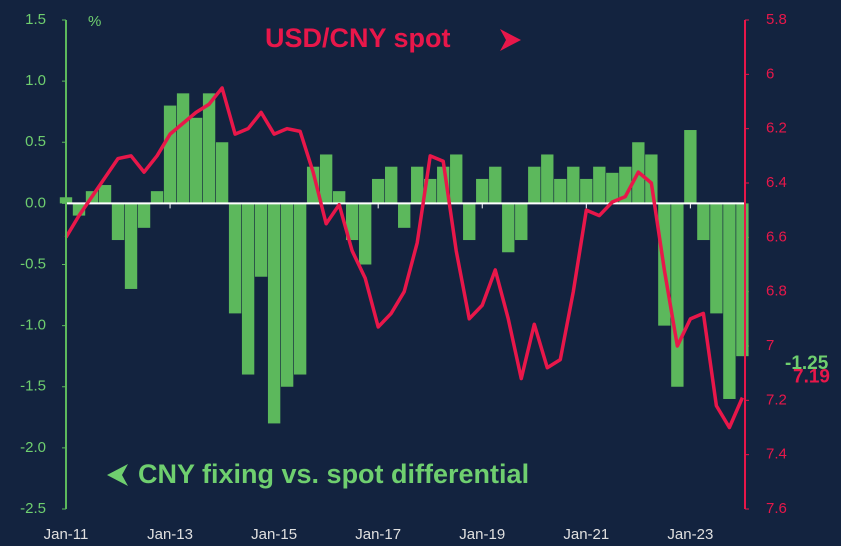 The height and width of the screenshot is (546, 841). Describe the element at coordinates (33, 325) in the screenshot. I see `y-tick-label: -1.0` at that location.